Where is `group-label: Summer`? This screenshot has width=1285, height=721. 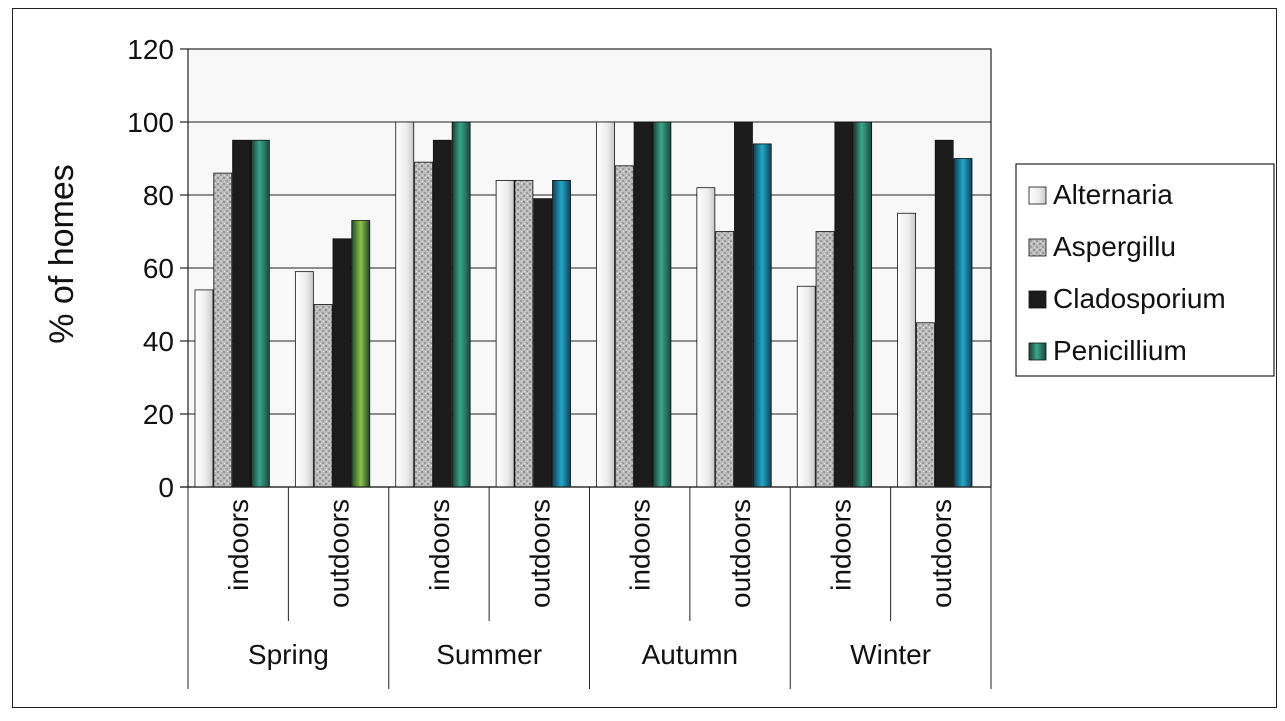
group-label: Summer is located at coordinates (489, 654).